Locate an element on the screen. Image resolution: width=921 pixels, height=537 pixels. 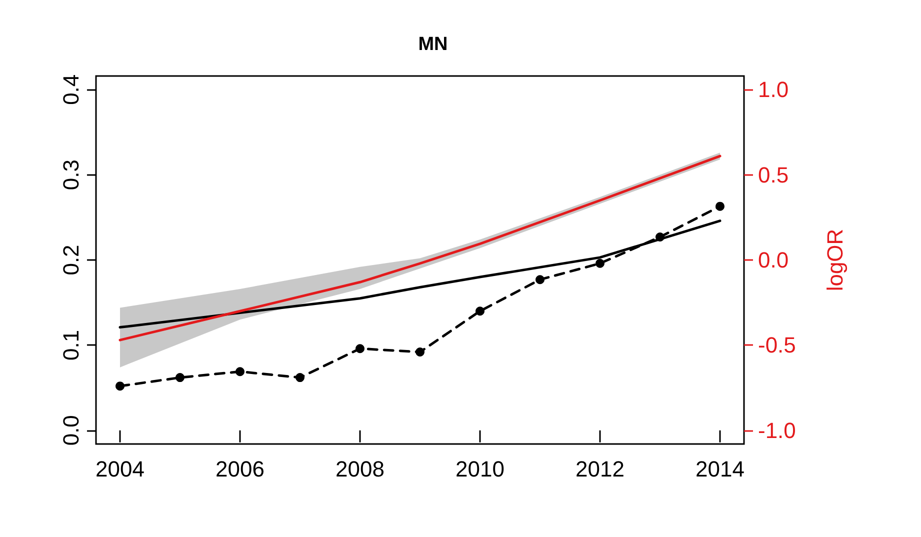
y-tick-label: 0.4 is located at coordinates (71, 89).